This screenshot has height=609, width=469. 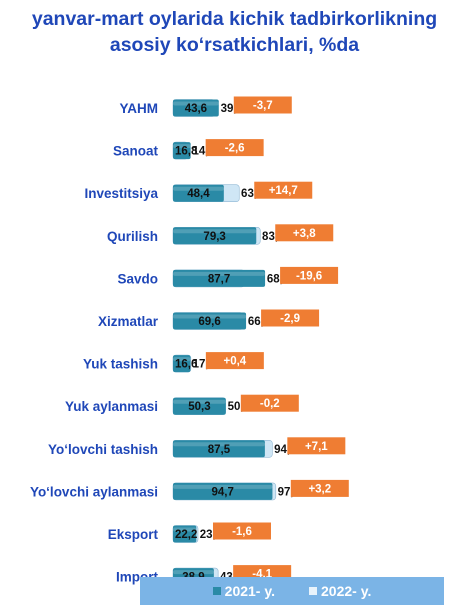 I want to click on difference-label: -3,7, so click(x=263, y=106).